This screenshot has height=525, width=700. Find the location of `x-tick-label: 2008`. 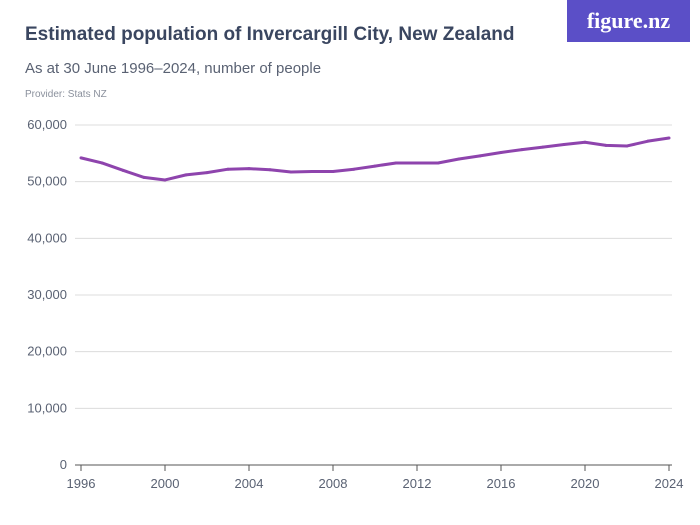

x-tick-label: 2008 is located at coordinates (333, 483).